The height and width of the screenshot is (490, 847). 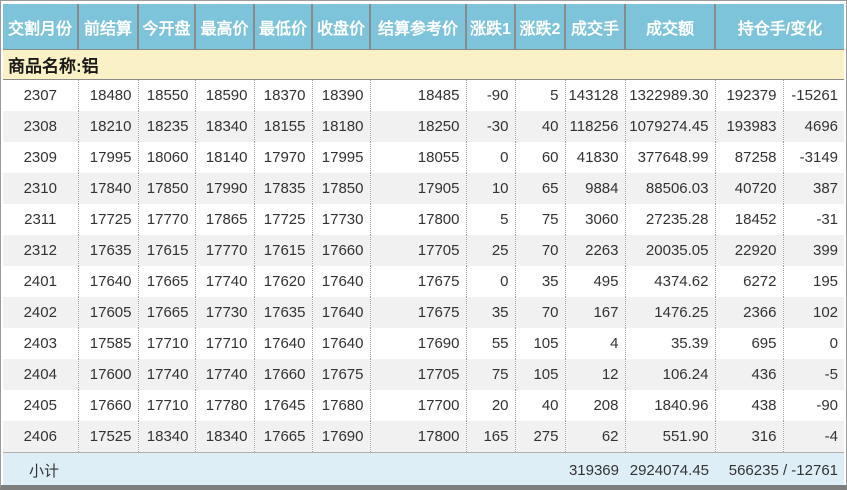 I want to click on contract-month-cell: 2401, so click(x=41, y=281).